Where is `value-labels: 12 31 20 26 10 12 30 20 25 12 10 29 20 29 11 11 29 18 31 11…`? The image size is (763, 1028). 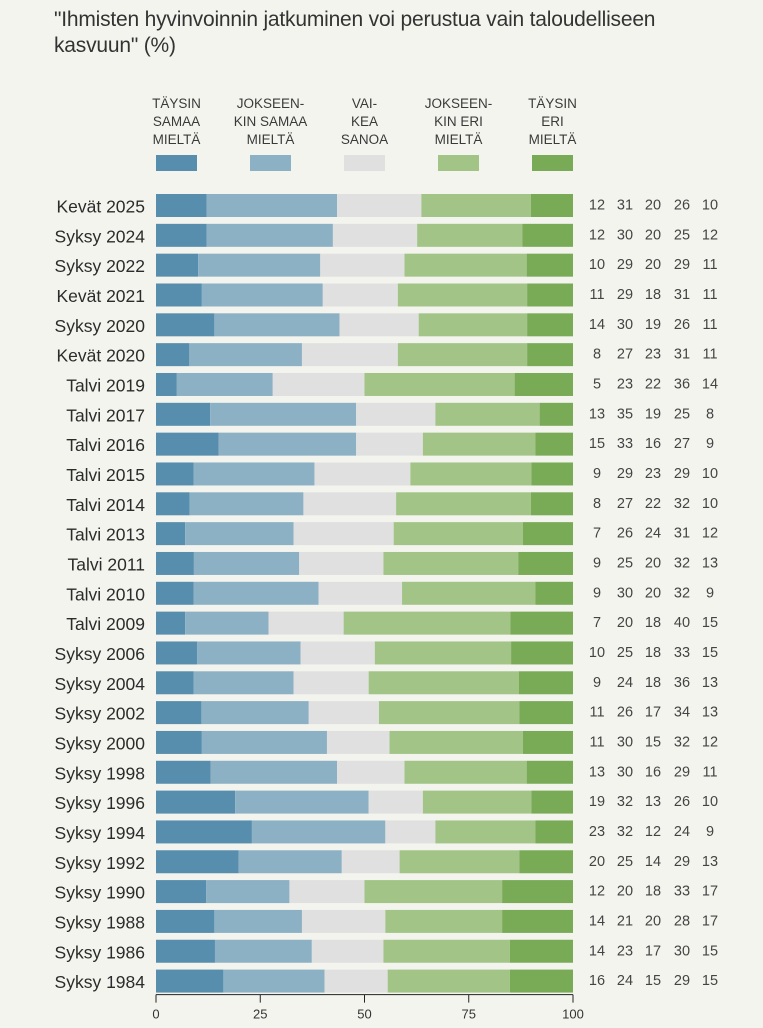
value-labels: 12 31 20 26 10 12 30 20 25 12 10 29 20 29 11 11 29 18 31 11… is located at coordinates (653, 594).